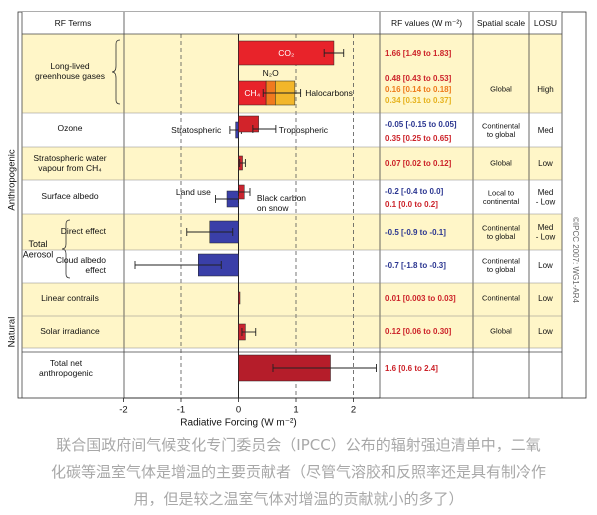 The height and width of the screenshot is (515, 597). What do you see at coordinates (304, 130) in the screenshot?
I see `label-tropospheric: Tropospheric` at bounding box center [304, 130].